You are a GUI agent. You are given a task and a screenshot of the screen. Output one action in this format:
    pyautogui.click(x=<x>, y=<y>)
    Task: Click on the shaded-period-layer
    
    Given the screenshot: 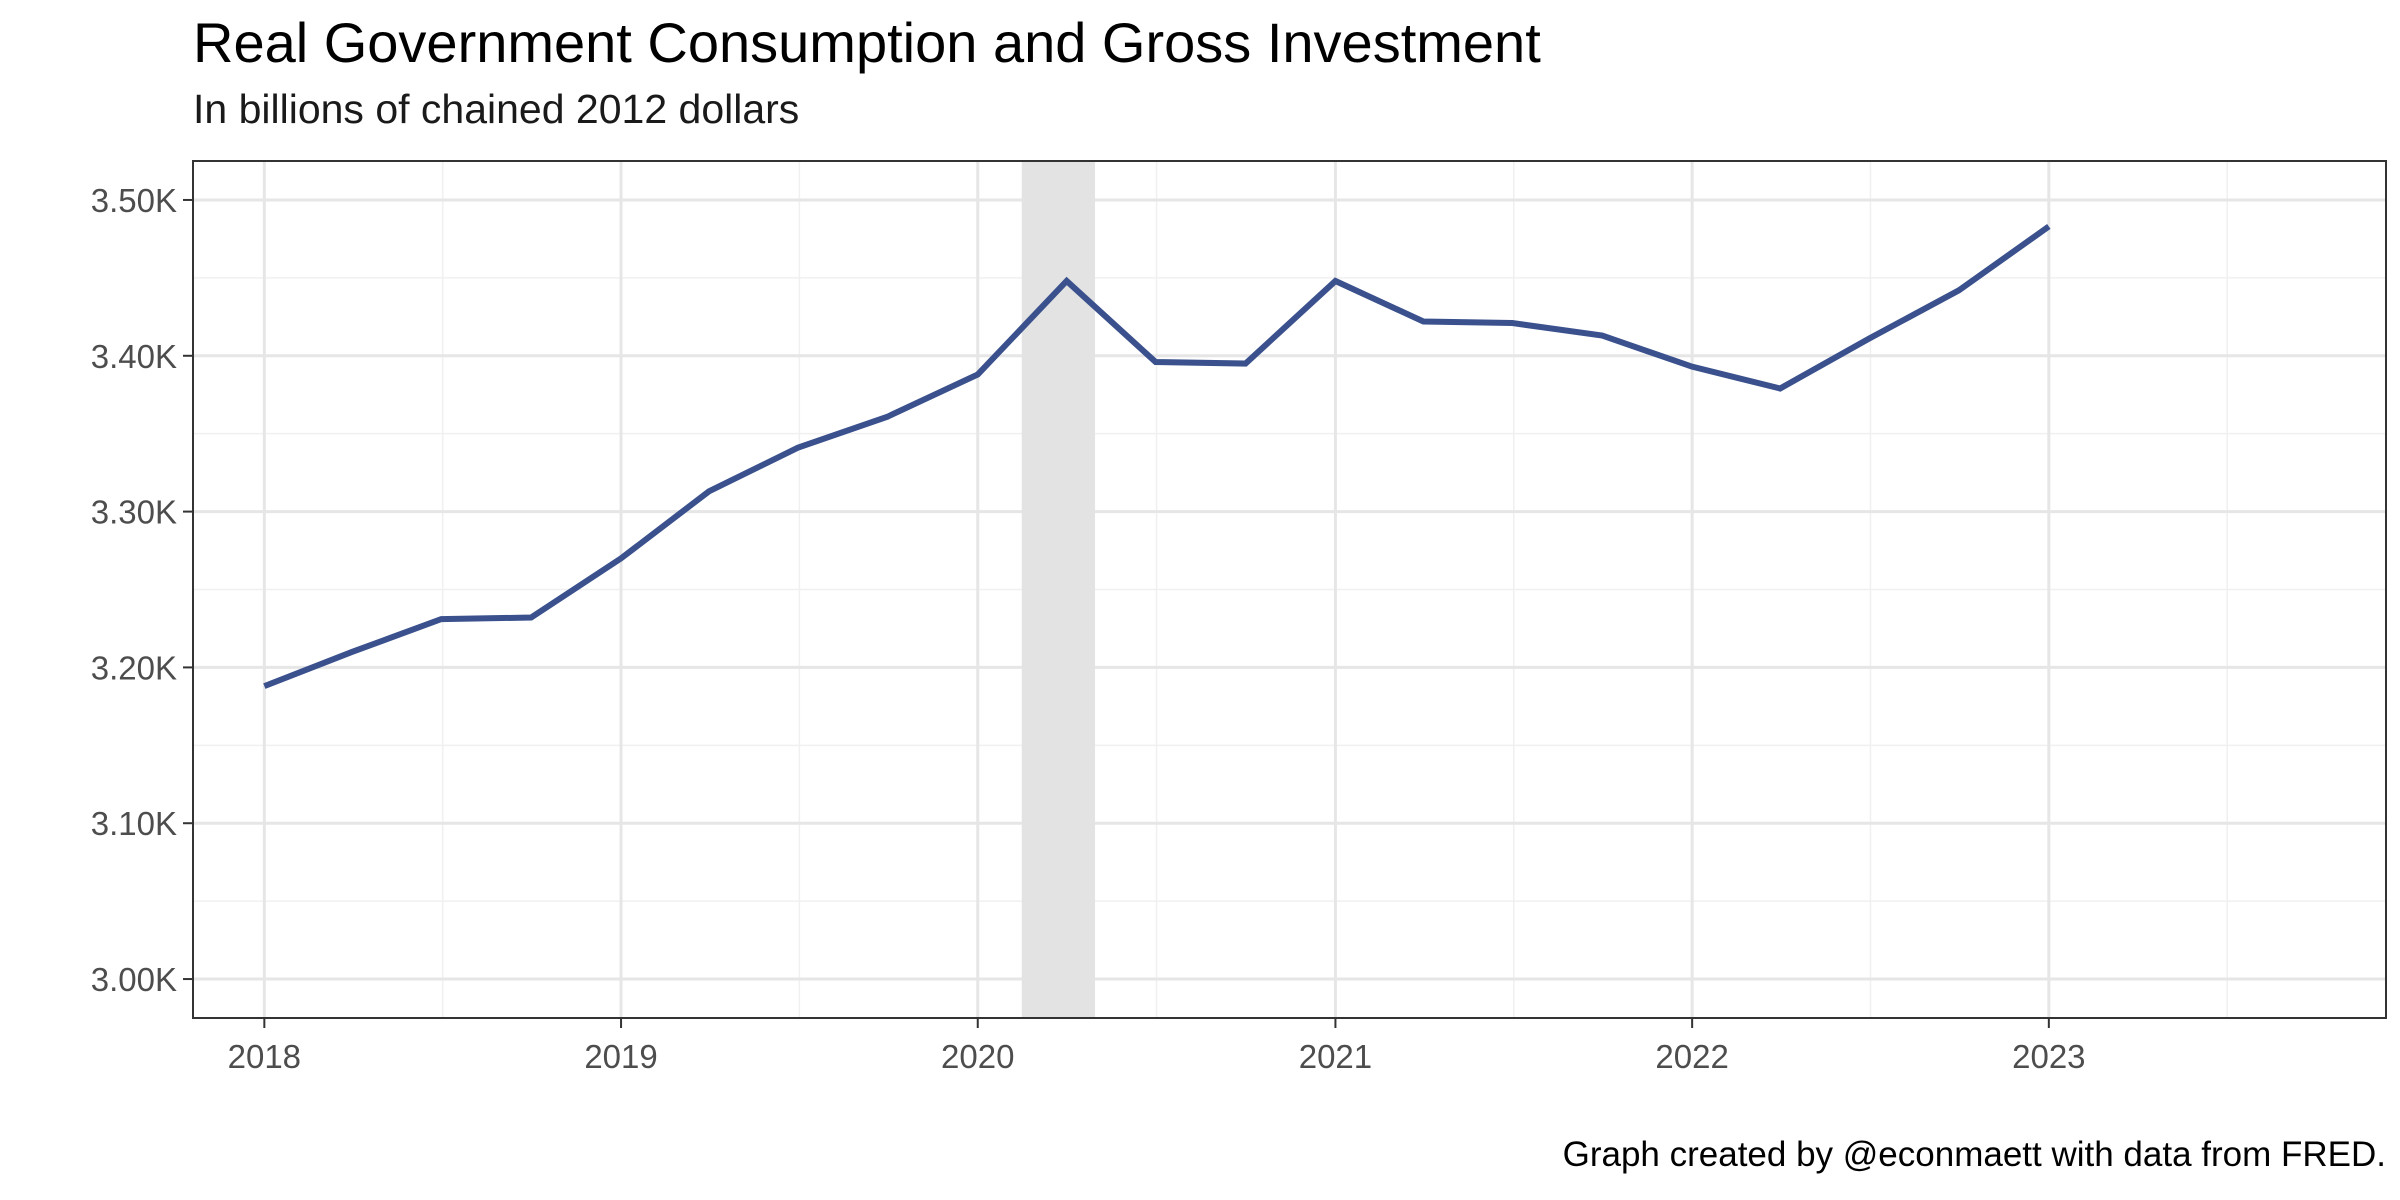 What is the action you would take?
    pyautogui.click(x=1058, y=589)
    